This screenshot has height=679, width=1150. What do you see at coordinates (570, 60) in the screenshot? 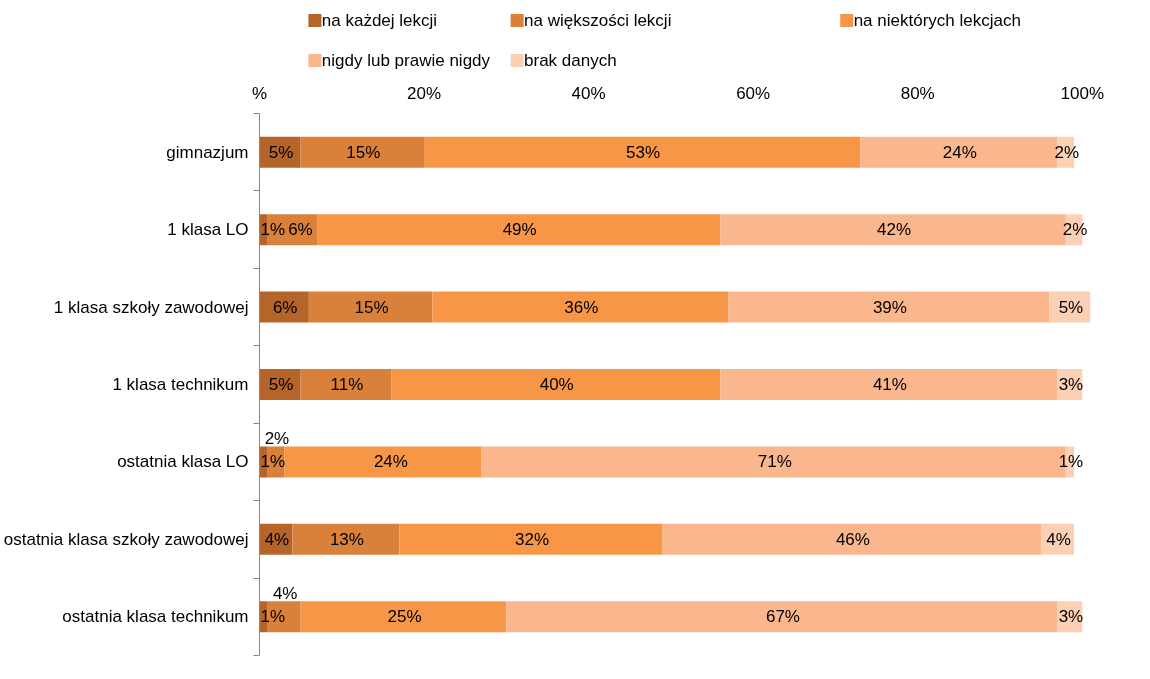
I see `legend-label: brak danych` at bounding box center [570, 60].